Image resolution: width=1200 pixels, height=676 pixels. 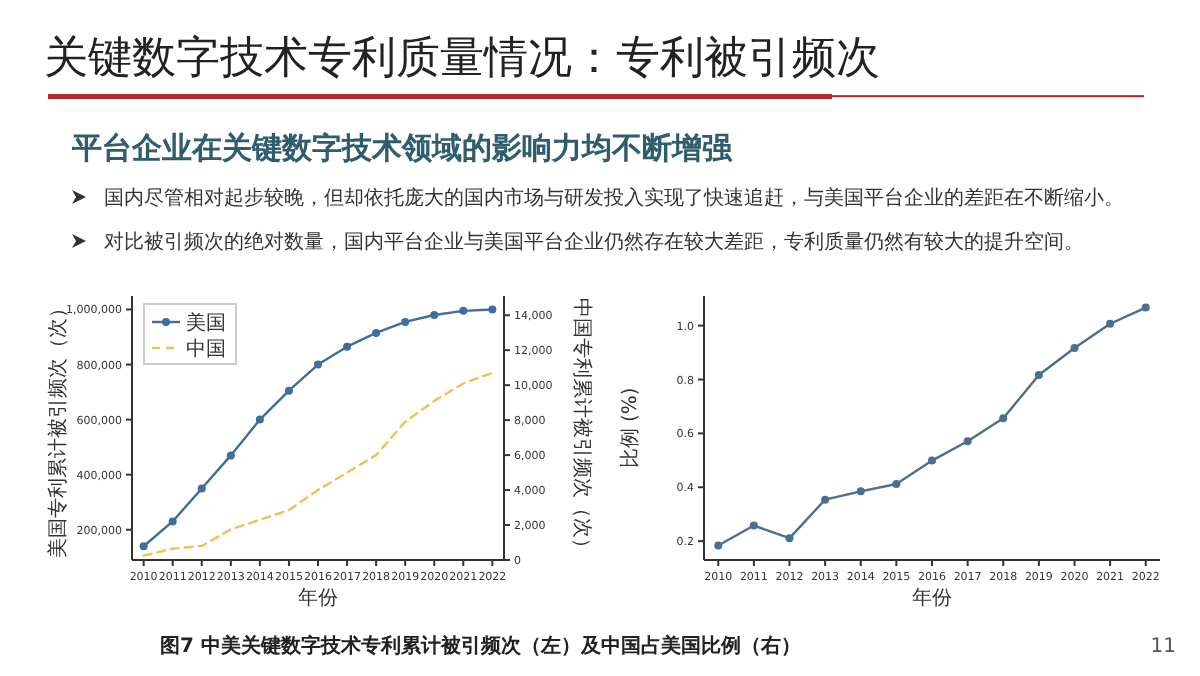 What do you see at coordinates (206, 349) in the screenshot?
I see `legend-label: 中国` at bounding box center [206, 349].